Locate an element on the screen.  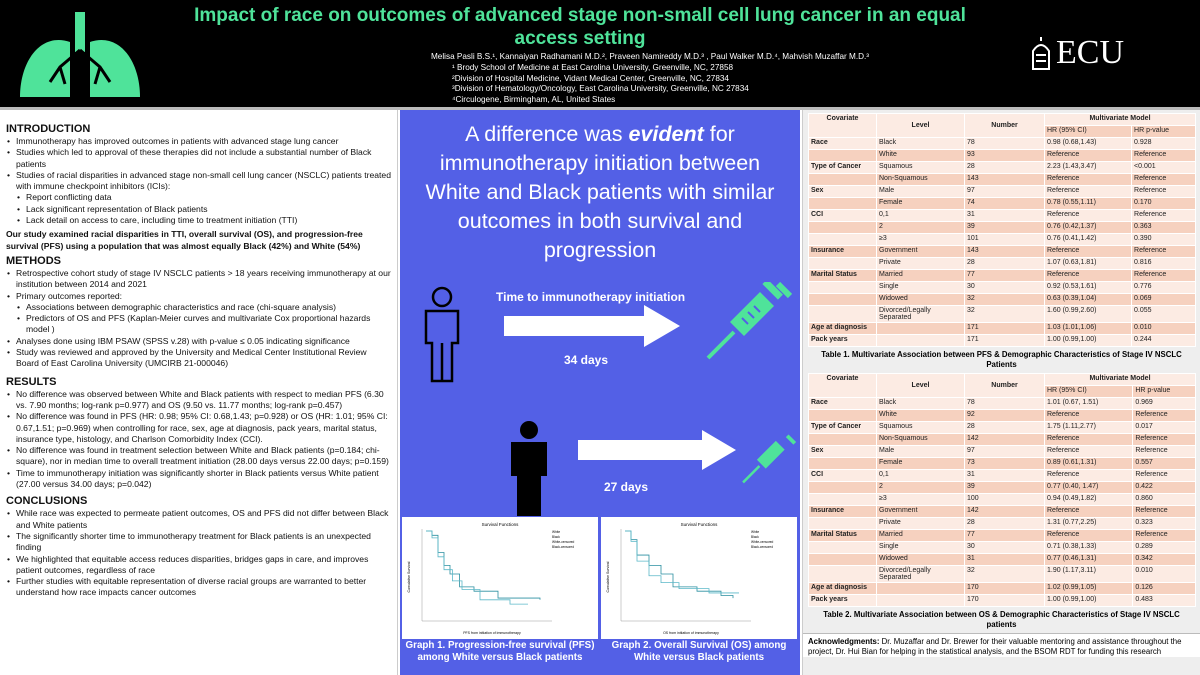
table-cell: Government is located at coordinates (920, 251).